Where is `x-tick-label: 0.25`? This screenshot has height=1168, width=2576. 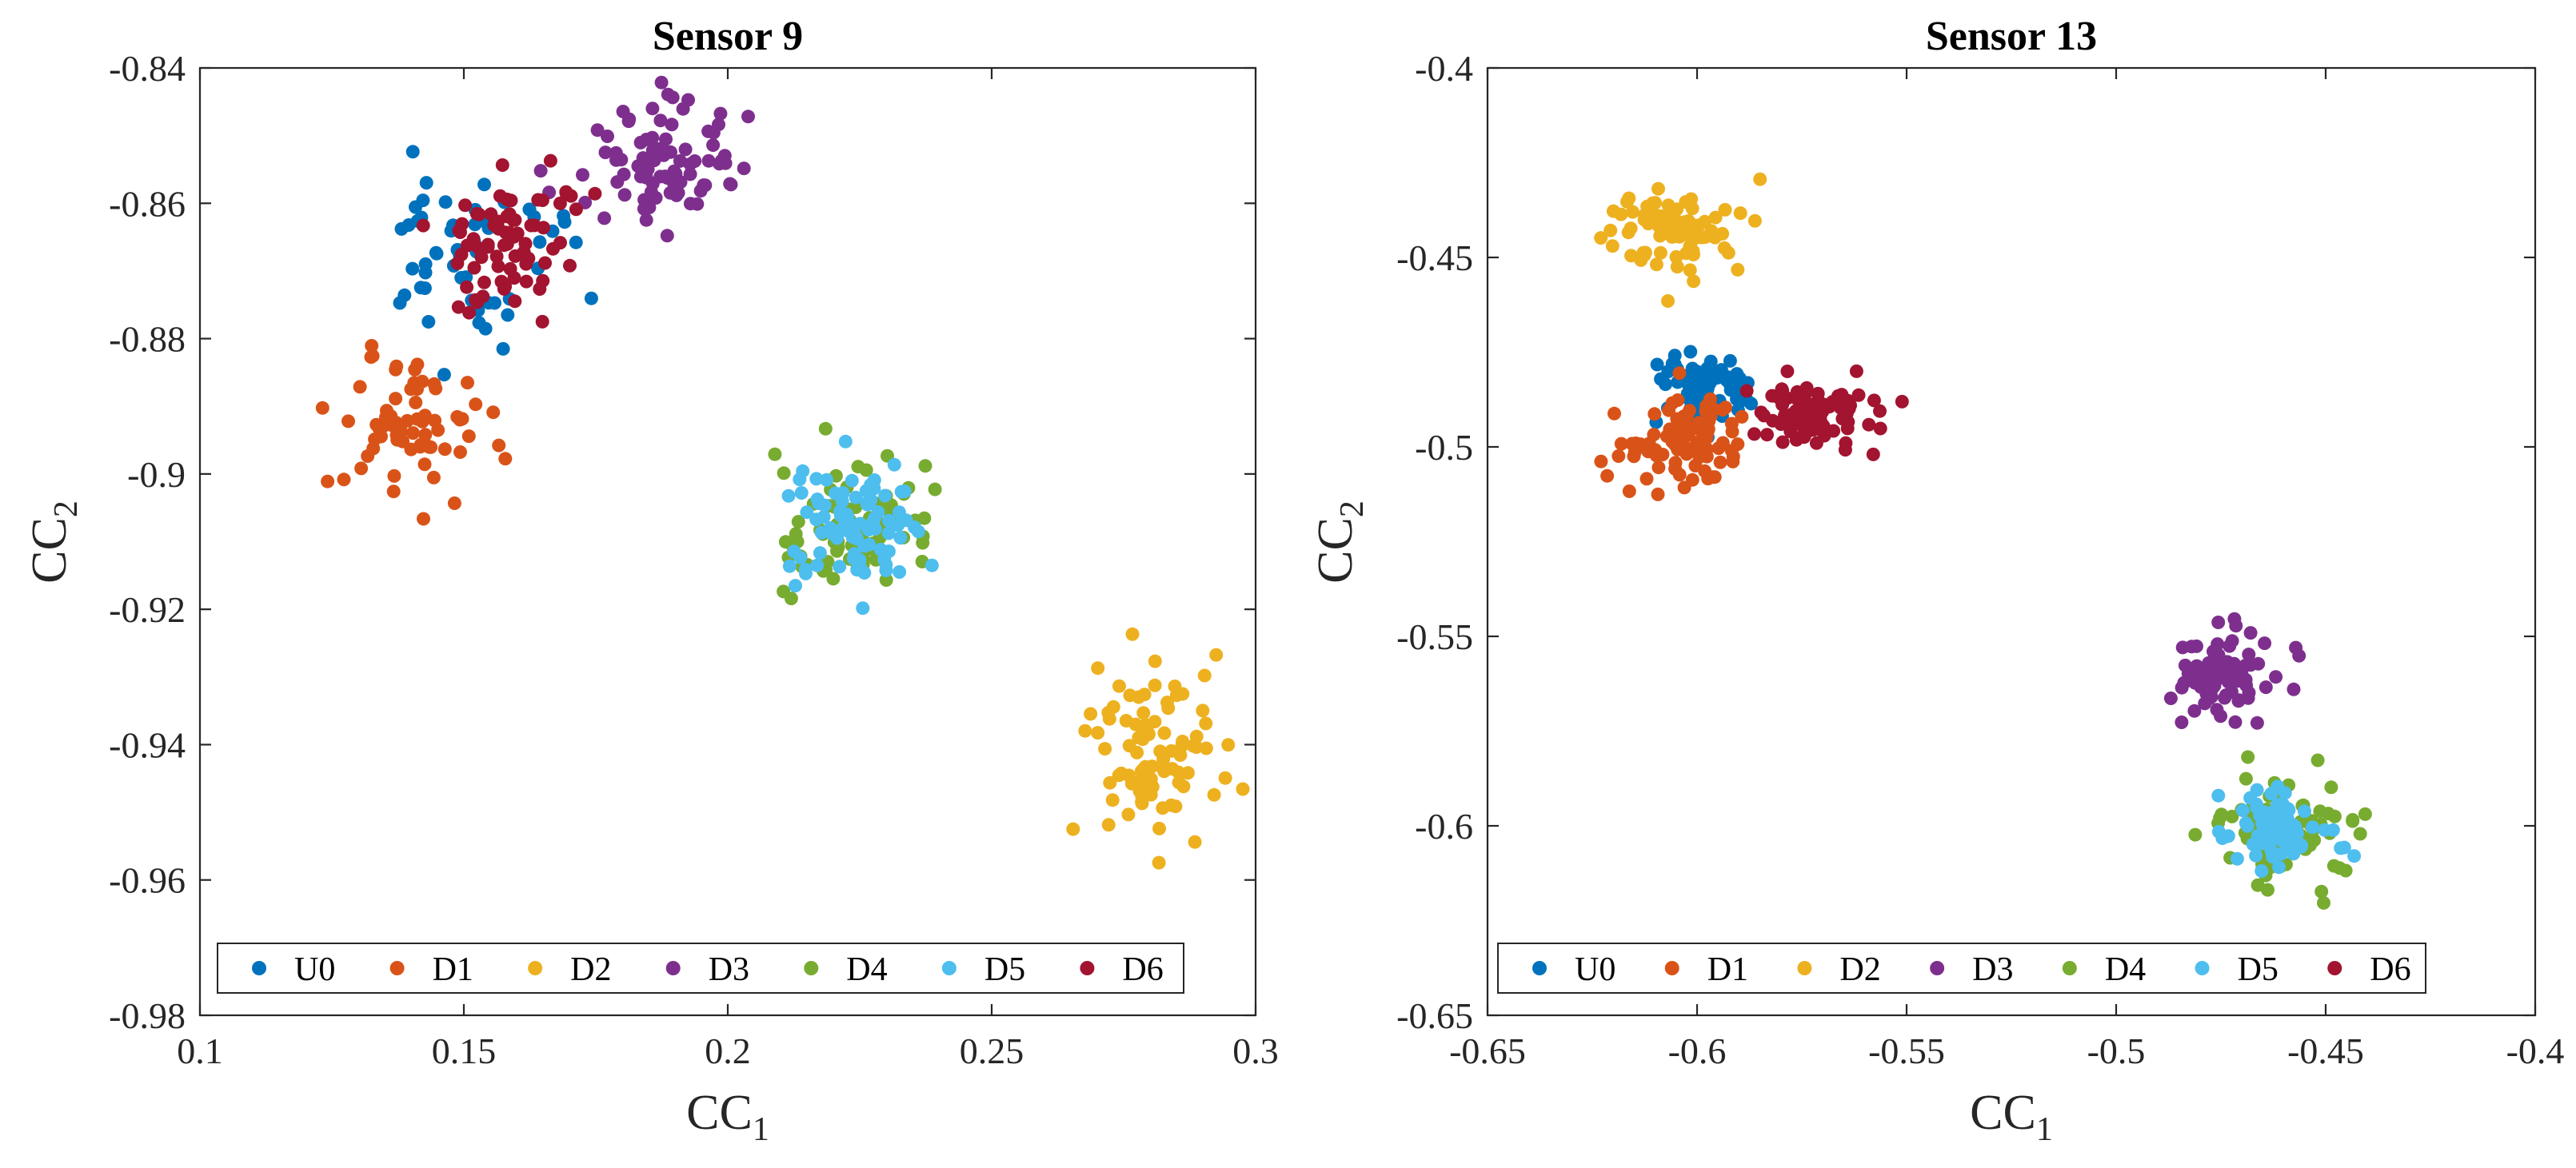 x-tick-label: 0.25 is located at coordinates (992, 1050).